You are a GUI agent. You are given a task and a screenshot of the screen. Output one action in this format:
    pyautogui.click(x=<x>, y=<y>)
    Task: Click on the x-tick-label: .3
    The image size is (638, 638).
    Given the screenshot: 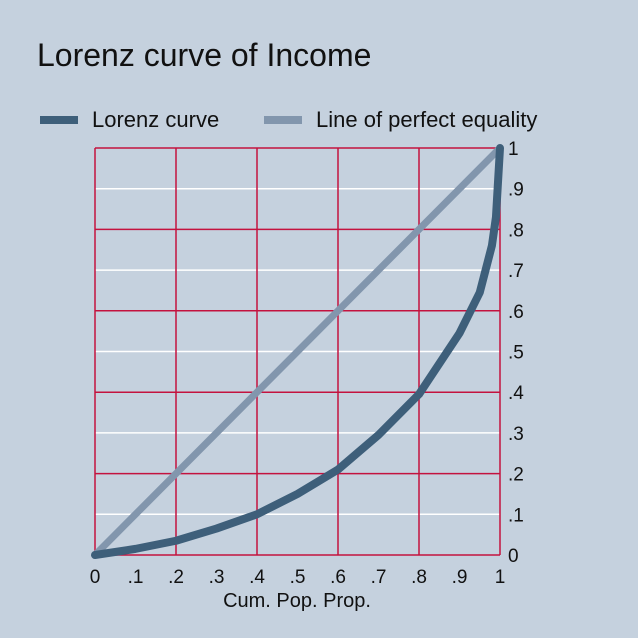 What is the action you would take?
    pyautogui.click(x=217, y=577)
    